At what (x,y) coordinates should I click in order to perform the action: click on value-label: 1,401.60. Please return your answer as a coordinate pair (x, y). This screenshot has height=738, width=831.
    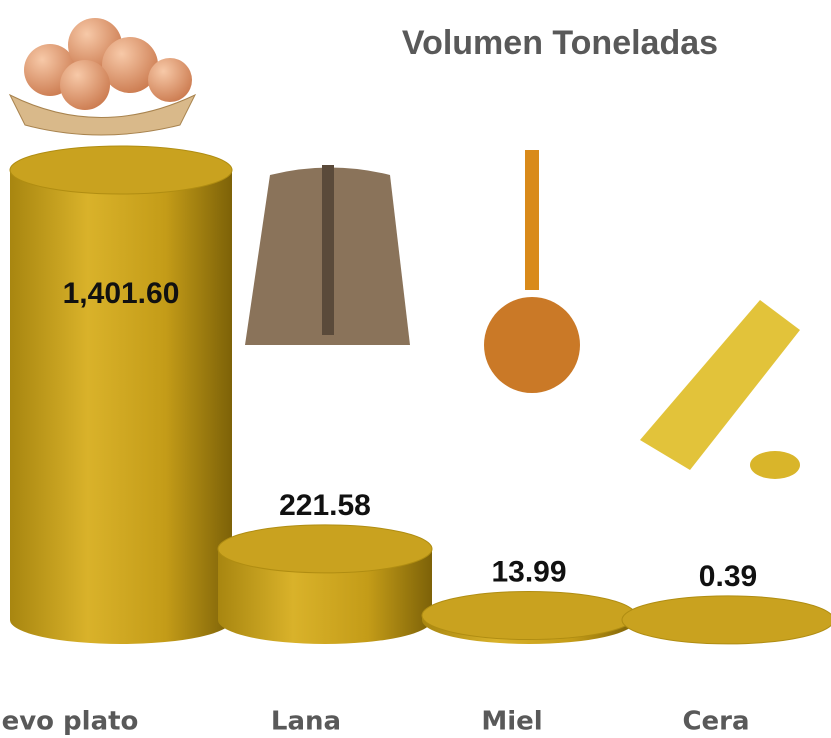
    Looking at the image, I should click on (121, 293).